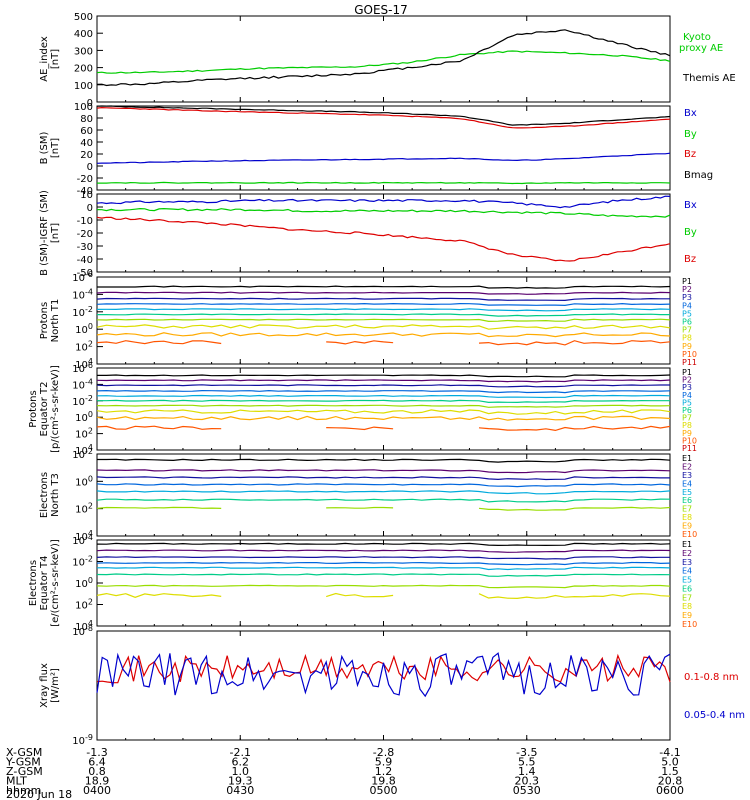  What do you see at coordinates (689, 448) in the screenshot?
I see `legend-p11: P11` at bounding box center [689, 448].